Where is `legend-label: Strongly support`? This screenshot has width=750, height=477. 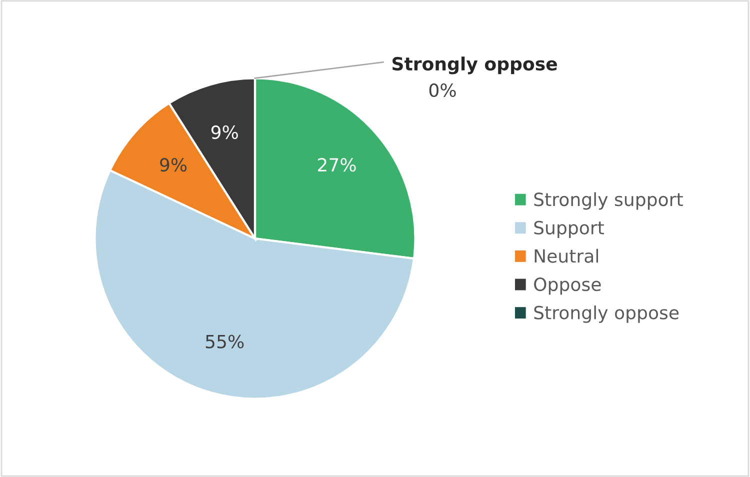
legend-label: Strongly support is located at coordinates (608, 201).